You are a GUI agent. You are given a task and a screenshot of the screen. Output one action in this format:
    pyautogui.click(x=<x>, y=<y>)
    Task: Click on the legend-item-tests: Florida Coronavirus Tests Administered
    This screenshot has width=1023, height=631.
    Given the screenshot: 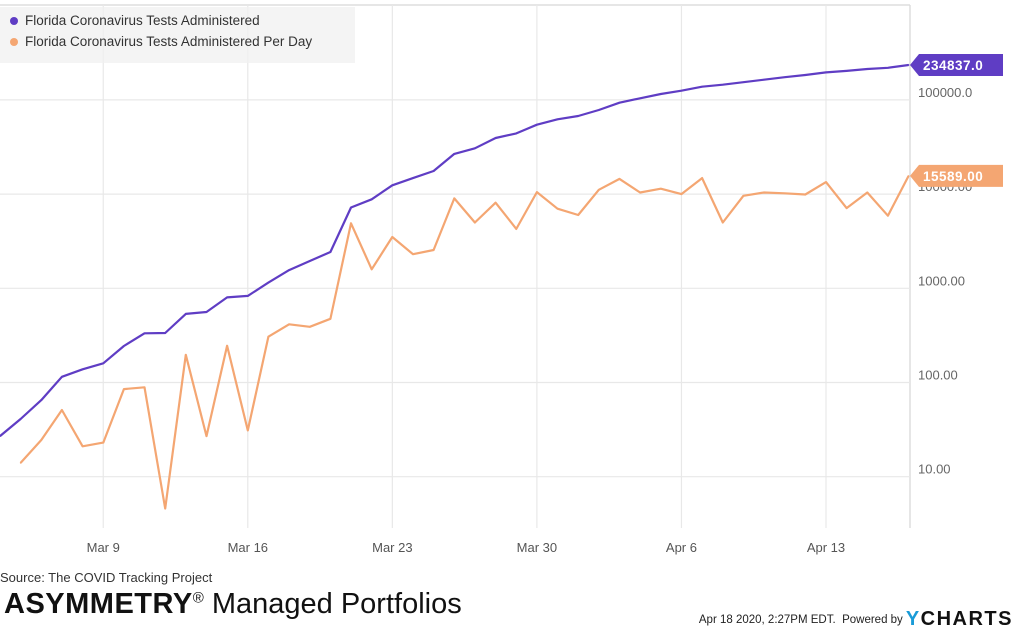 What is the action you would take?
    pyautogui.click(x=135, y=20)
    